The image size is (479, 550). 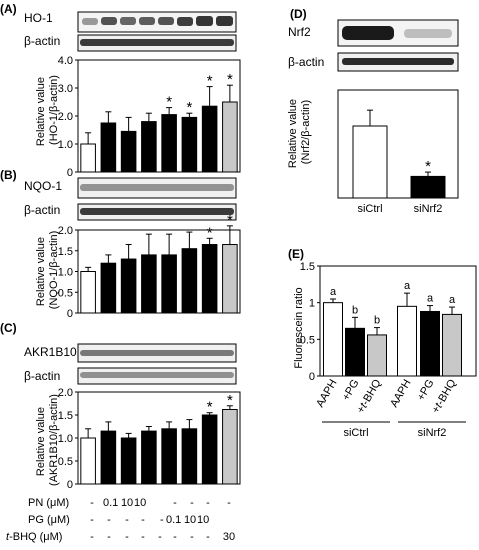 What do you see at coordinates (428, 209) in the screenshot?
I see `category-label: siNrf2` at bounding box center [428, 209].